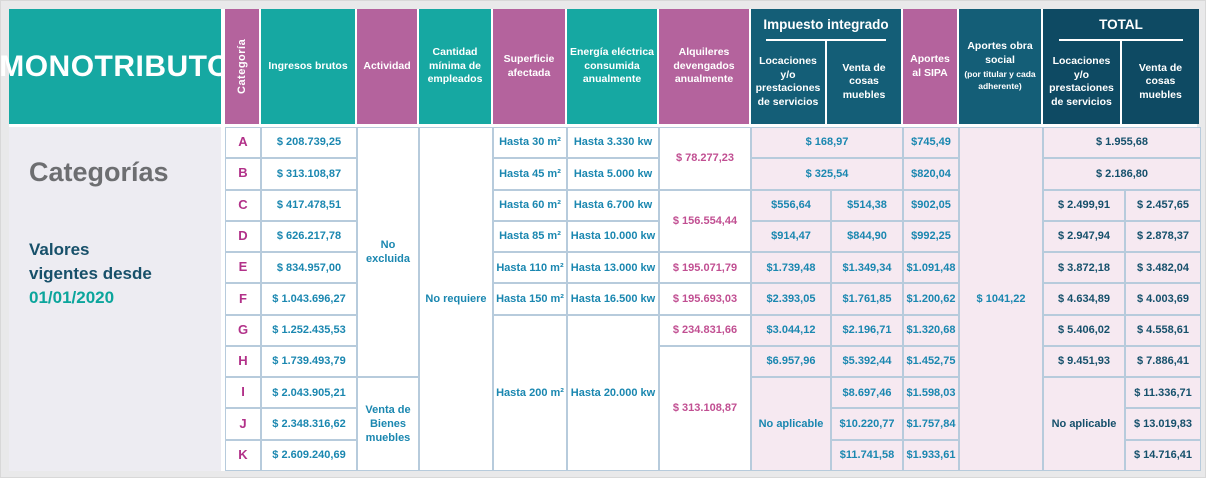  What do you see at coordinates (827, 143) in the screenshot?
I see `impuesto-merged-cell: $ 168,97` at bounding box center [827, 143].